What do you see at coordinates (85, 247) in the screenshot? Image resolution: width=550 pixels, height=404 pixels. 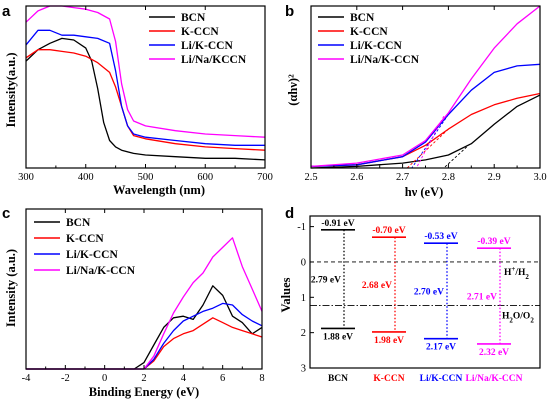 I see `panel-c-legend: BCN K-CCN Li/K-CCN Li/Na/K-CCN` at bounding box center [85, 247].